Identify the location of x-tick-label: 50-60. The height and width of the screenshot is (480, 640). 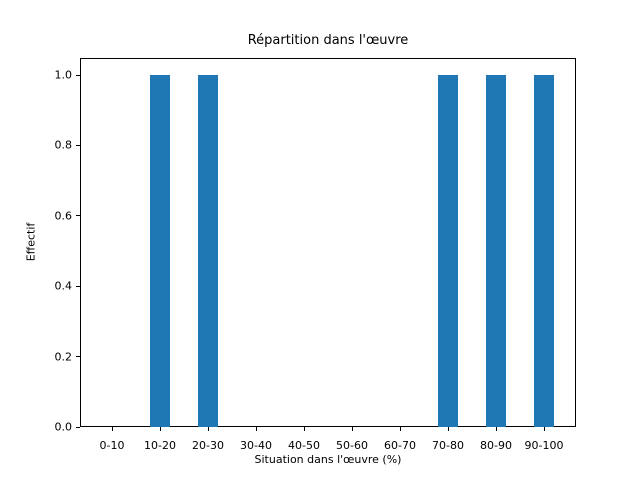
(352, 445).